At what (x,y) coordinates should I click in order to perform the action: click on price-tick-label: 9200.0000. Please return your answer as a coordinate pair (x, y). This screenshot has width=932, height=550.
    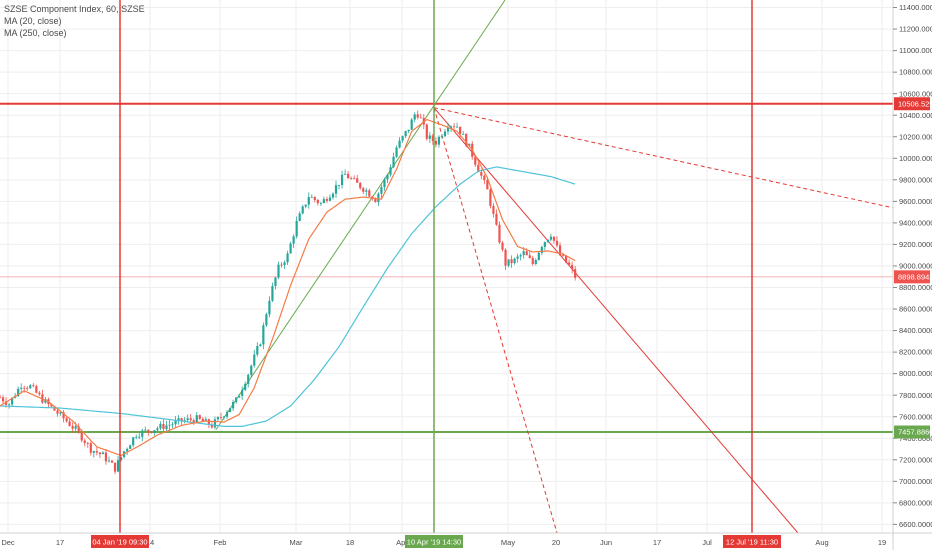
    Looking at the image, I should click on (915, 244).